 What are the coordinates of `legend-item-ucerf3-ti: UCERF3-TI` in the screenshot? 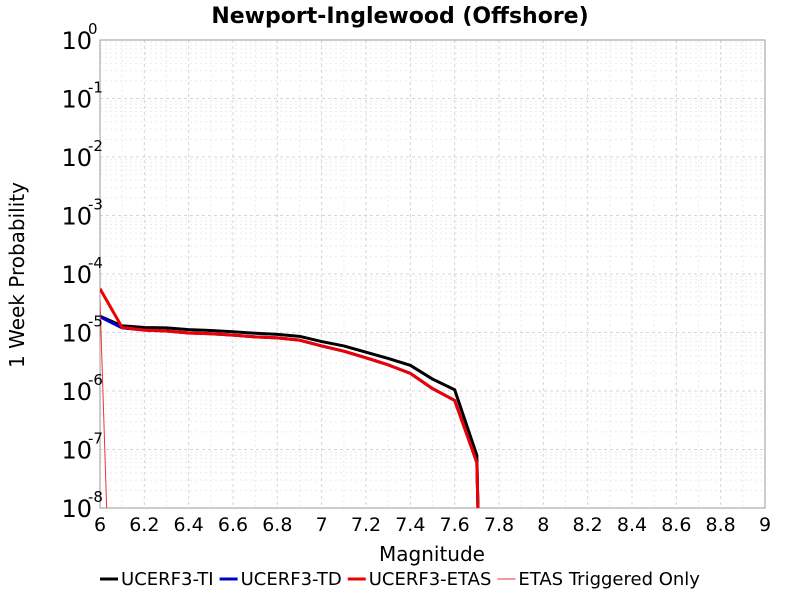 It's located at (157, 579).